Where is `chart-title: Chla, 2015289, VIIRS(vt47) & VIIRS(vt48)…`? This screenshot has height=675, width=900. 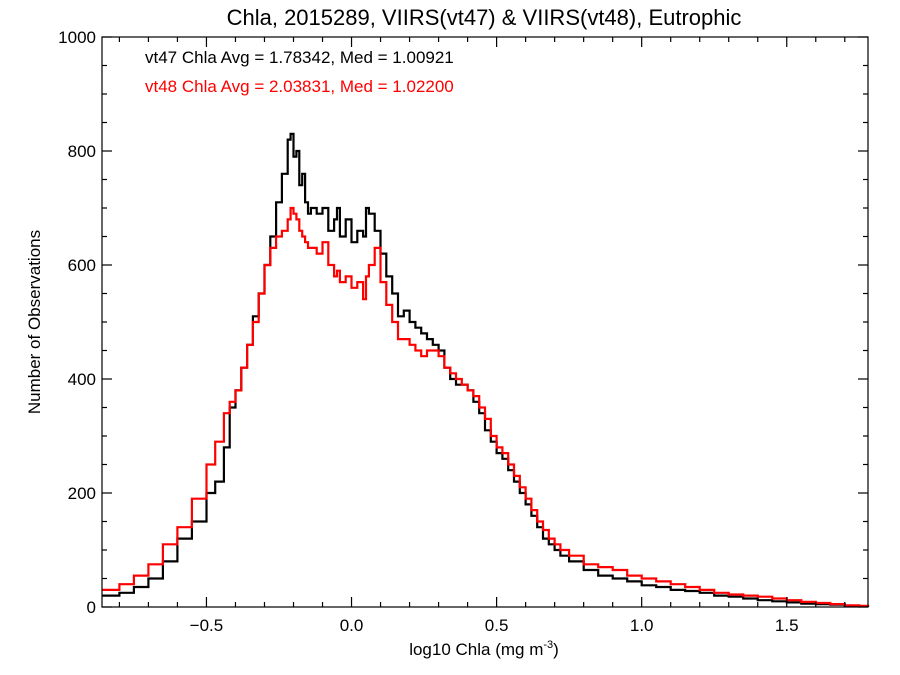
chart-title: Chla, 2015289, VIIRS(vt47) & VIIRS(vt48)… is located at coordinates (484, 17).